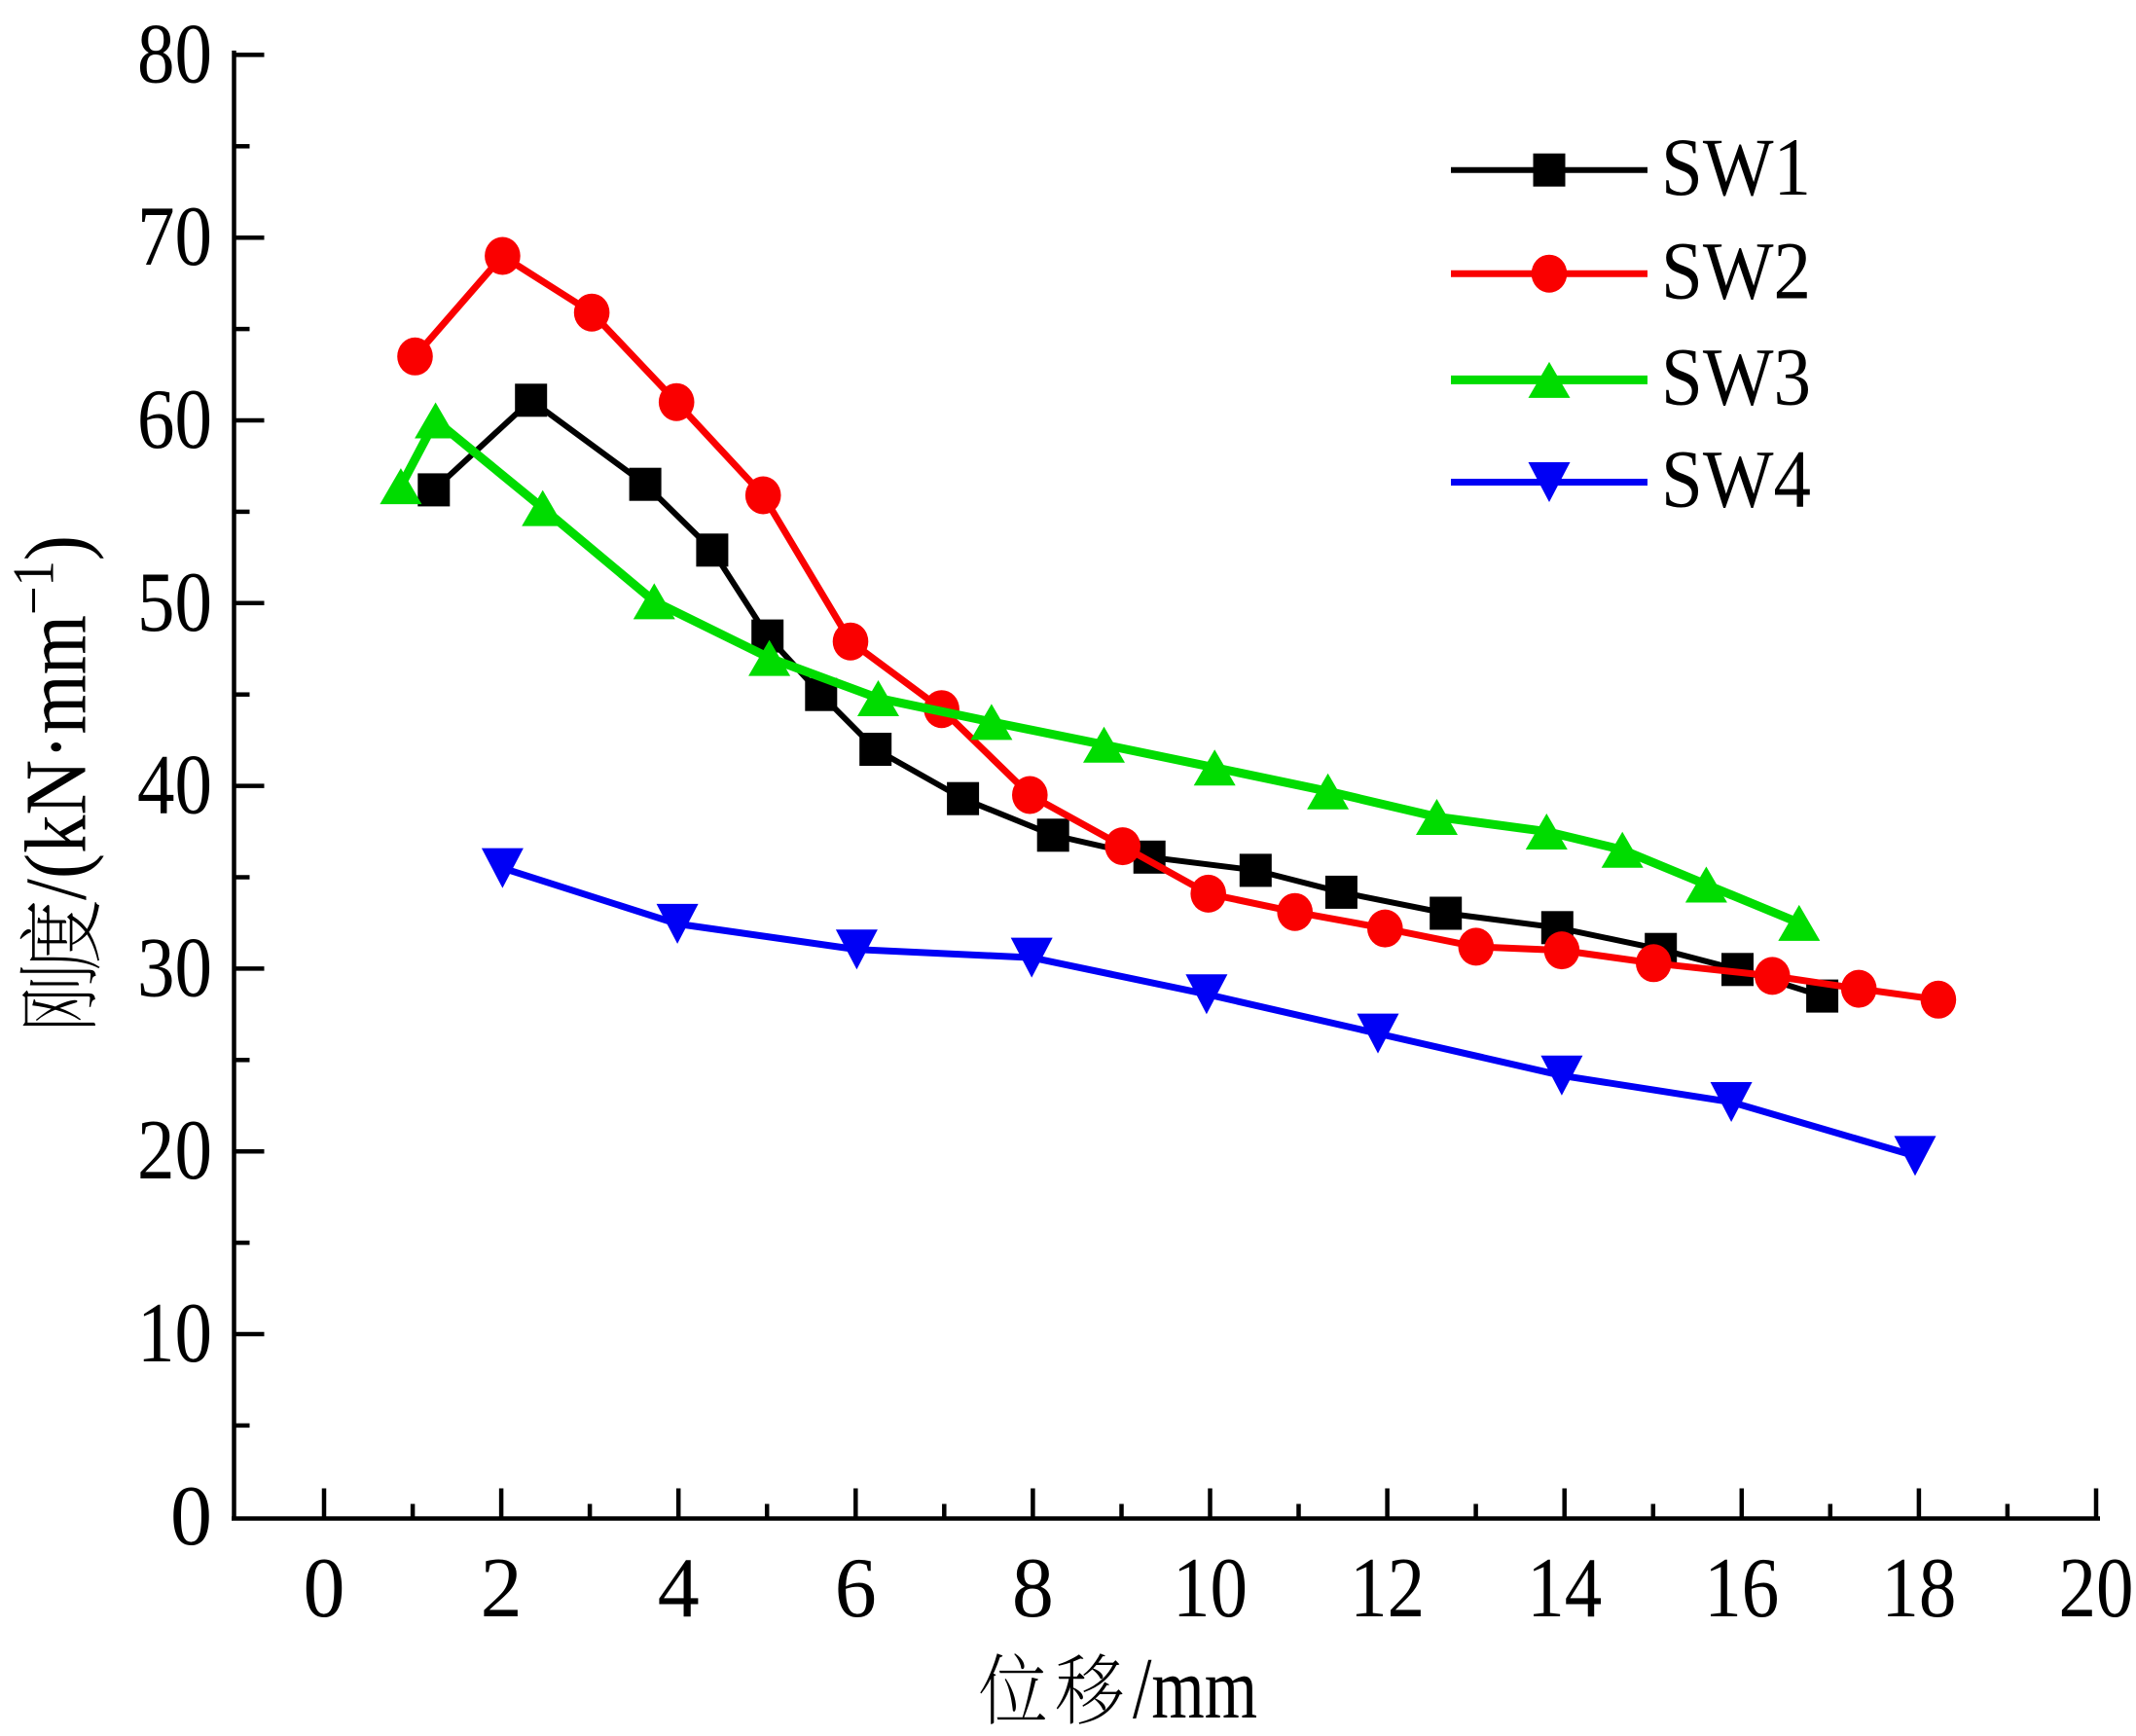 Image resolution: width=2136 pixels, height=1736 pixels. Describe the element at coordinates (1736, 378) in the screenshot. I see `svg-text: SW3` at that location.